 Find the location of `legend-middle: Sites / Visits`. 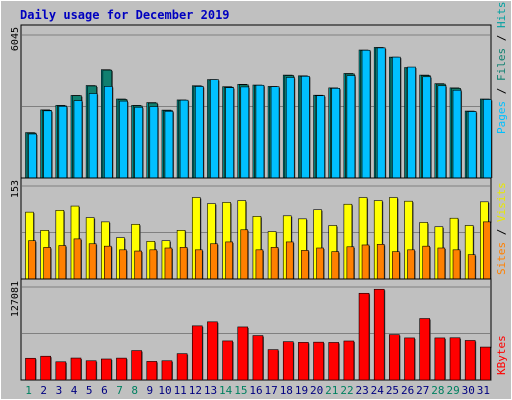

legend-middle: Sites / Visits is located at coordinates (501, 228).